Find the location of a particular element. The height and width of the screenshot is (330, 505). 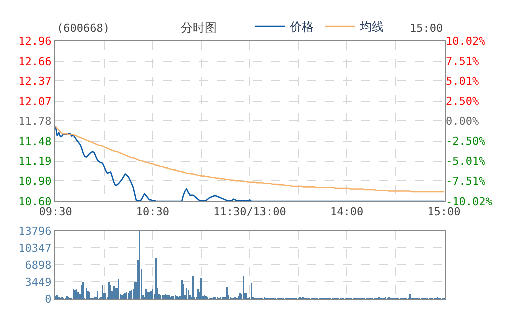

y-tick-label: 11.48 is located at coordinates (35, 141).